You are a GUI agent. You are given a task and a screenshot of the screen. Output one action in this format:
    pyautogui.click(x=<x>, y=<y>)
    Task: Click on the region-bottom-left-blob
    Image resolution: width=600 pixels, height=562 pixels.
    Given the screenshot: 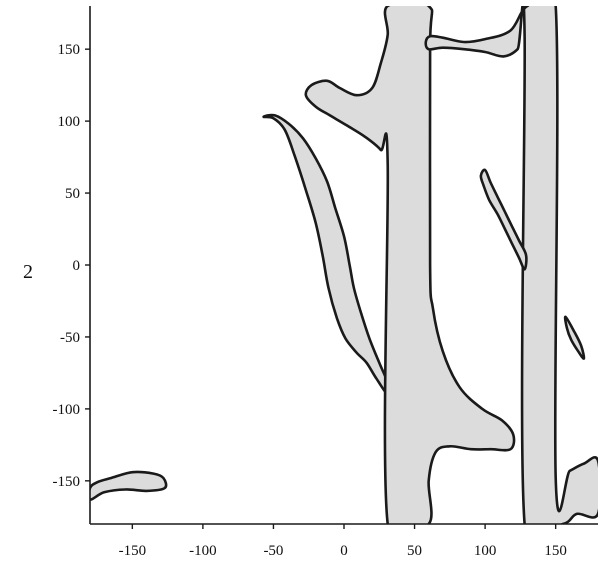 What is the action you would take?
    pyautogui.click(x=129, y=485)
    